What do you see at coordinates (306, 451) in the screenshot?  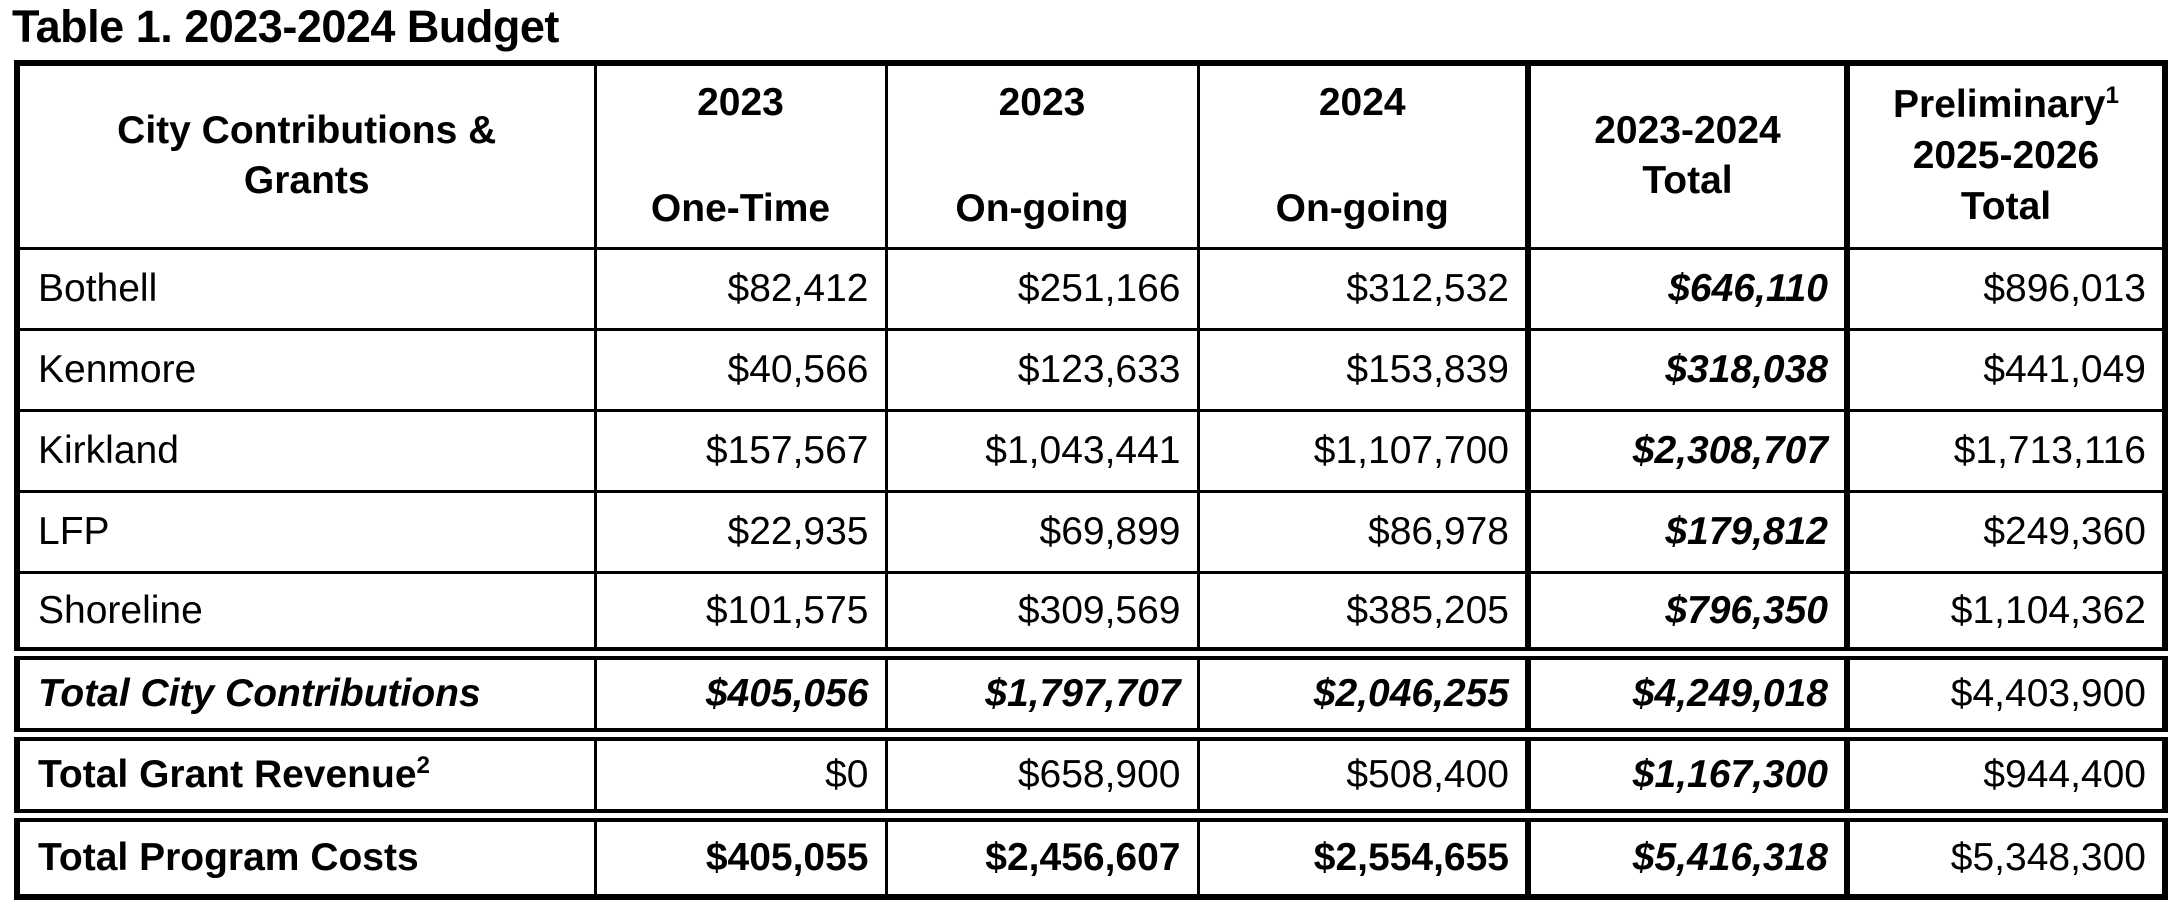 I see `row-label: Kirkland` at bounding box center [306, 451].